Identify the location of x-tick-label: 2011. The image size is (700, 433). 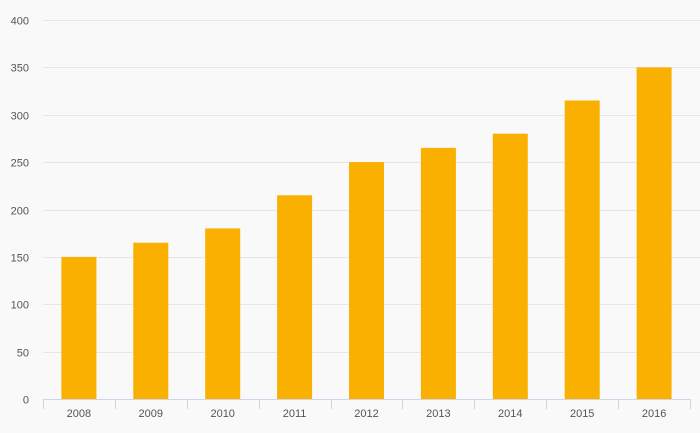
(295, 414).